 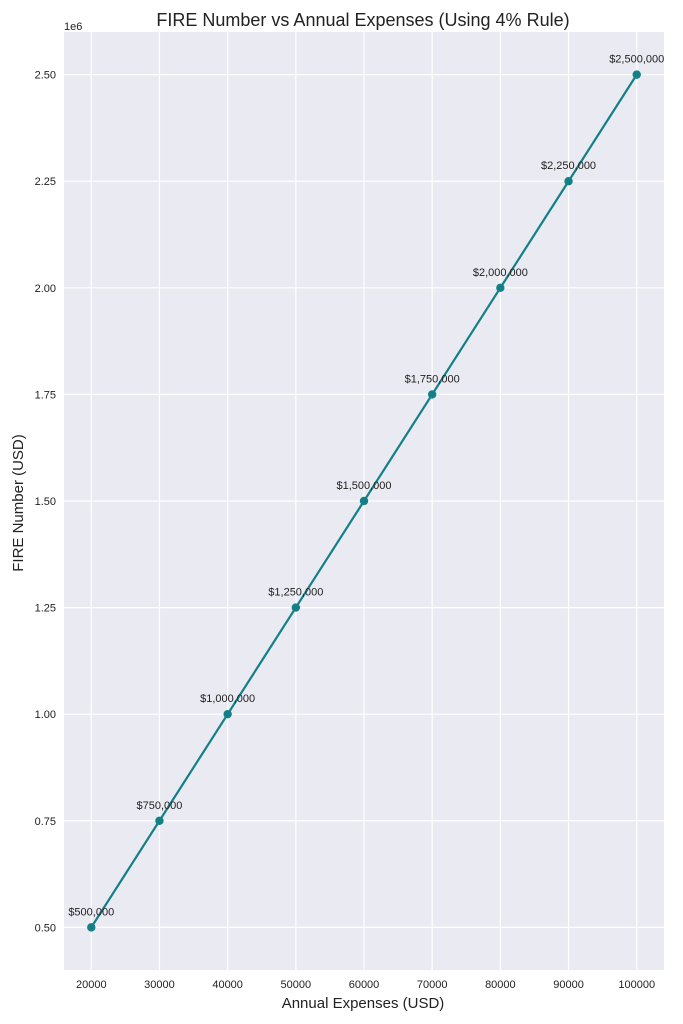 I want to click on y-tick-label: 0.75, so click(x=45, y=822).